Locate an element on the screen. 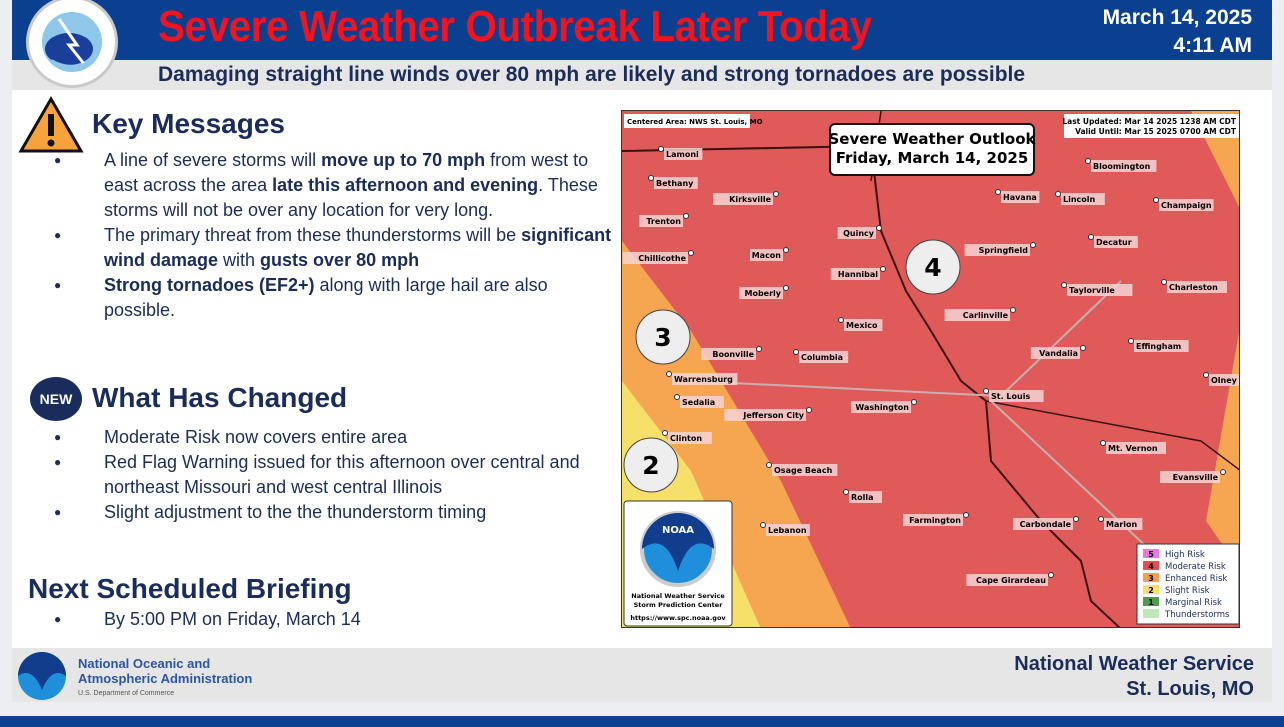 The height and width of the screenshot is (727, 1284). city-bloomington: Bloomington is located at coordinates (1121, 165).